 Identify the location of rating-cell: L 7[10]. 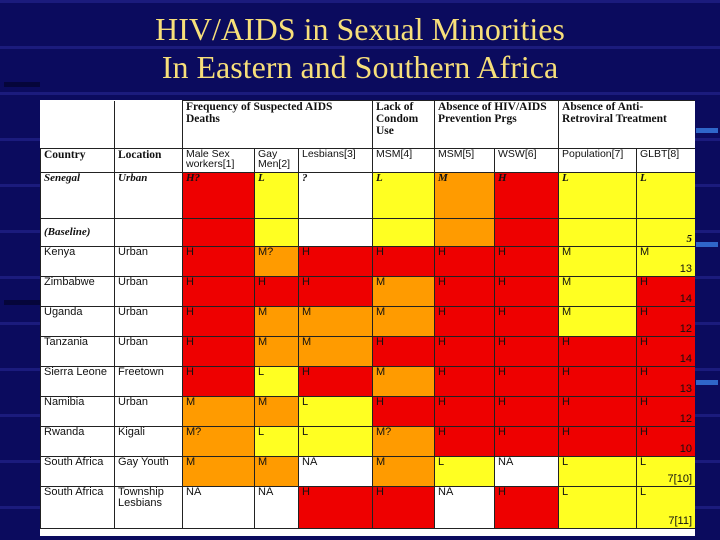
(665, 471).